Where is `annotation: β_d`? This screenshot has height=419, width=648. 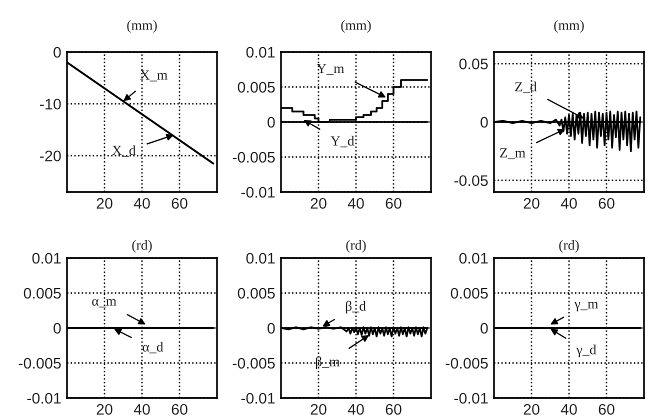
annotation: β_d is located at coordinates (356, 307).